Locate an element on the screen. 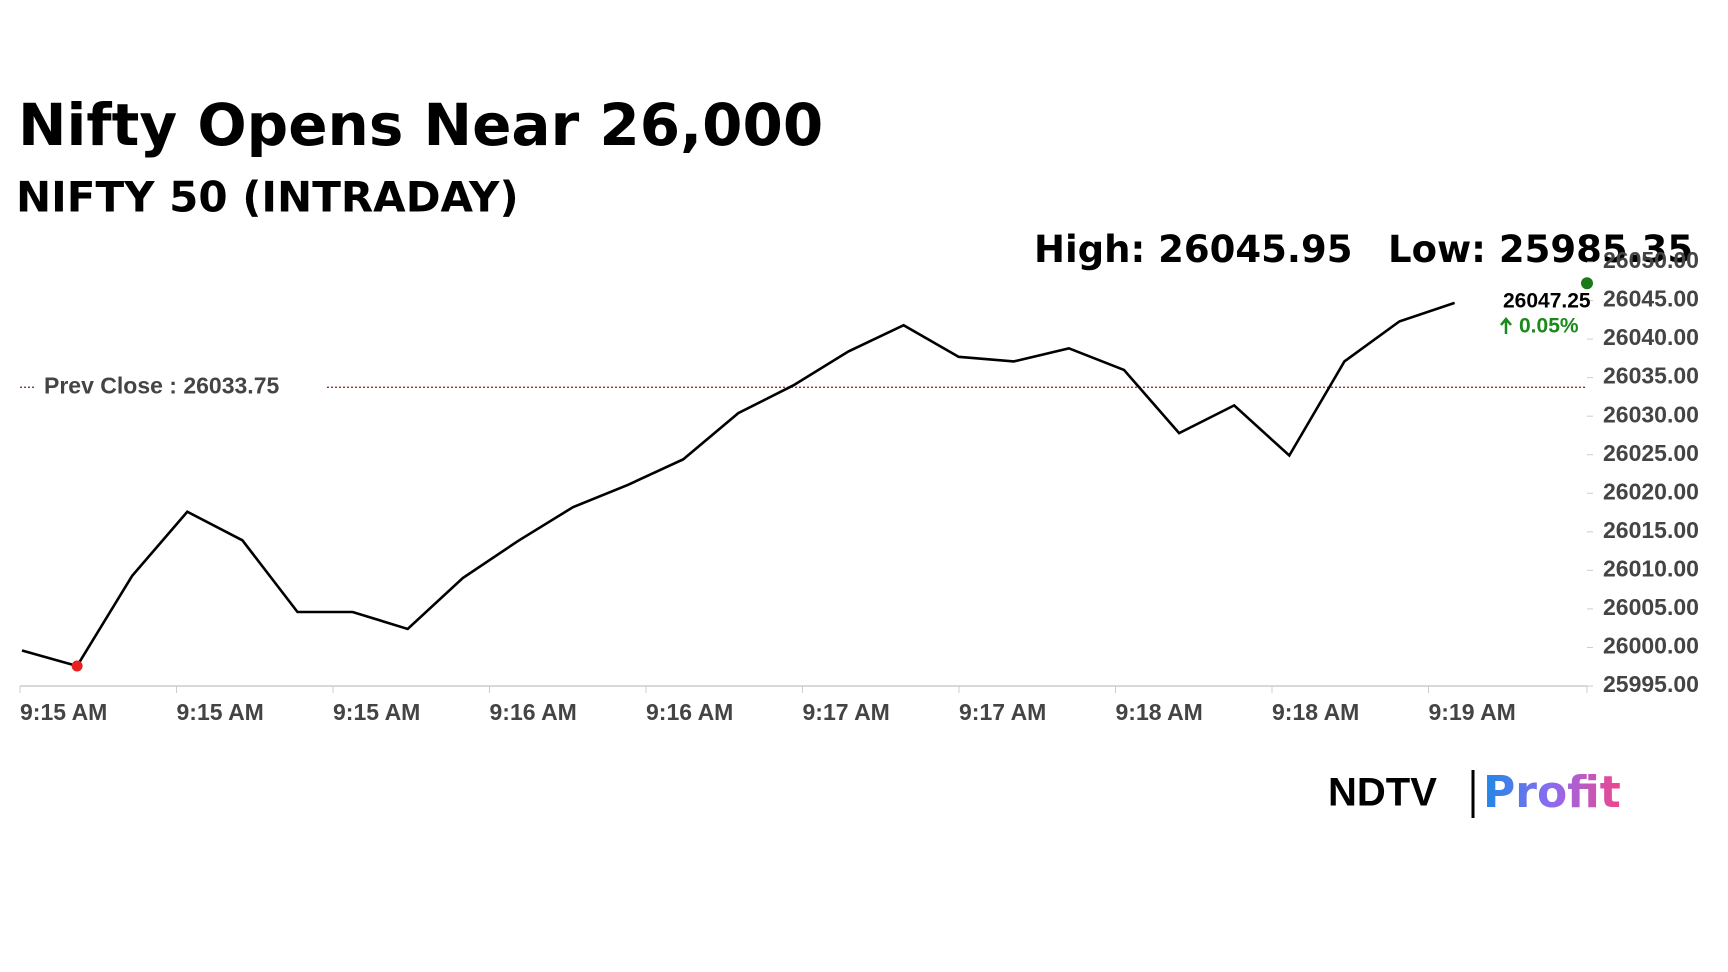 The width and height of the screenshot is (1728, 972). chart-title: Nifty Opens Near 26,000 is located at coordinates (420, 125).